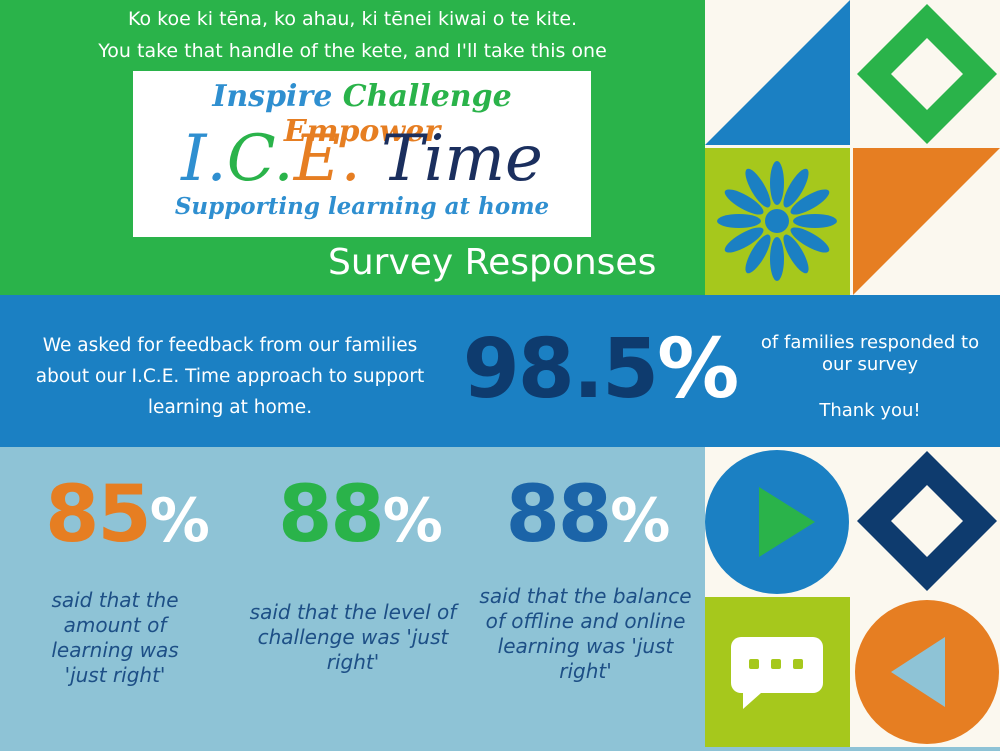 This screenshot has width=1000, height=751. I want to click on decor-top, so click(852, 147).